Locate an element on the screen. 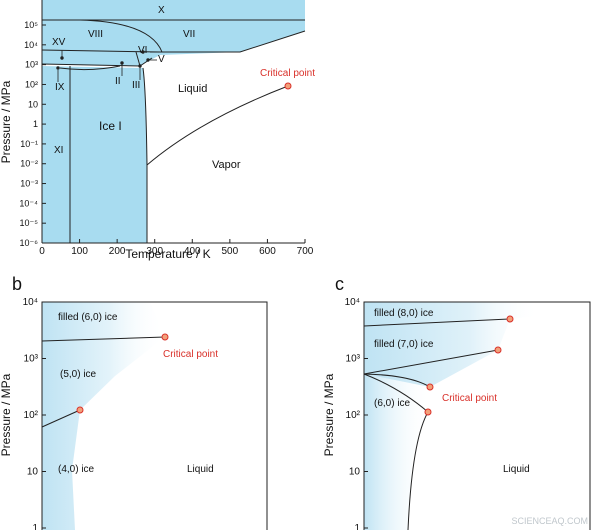  x-tick-label: 0 is located at coordinates (42, 251).